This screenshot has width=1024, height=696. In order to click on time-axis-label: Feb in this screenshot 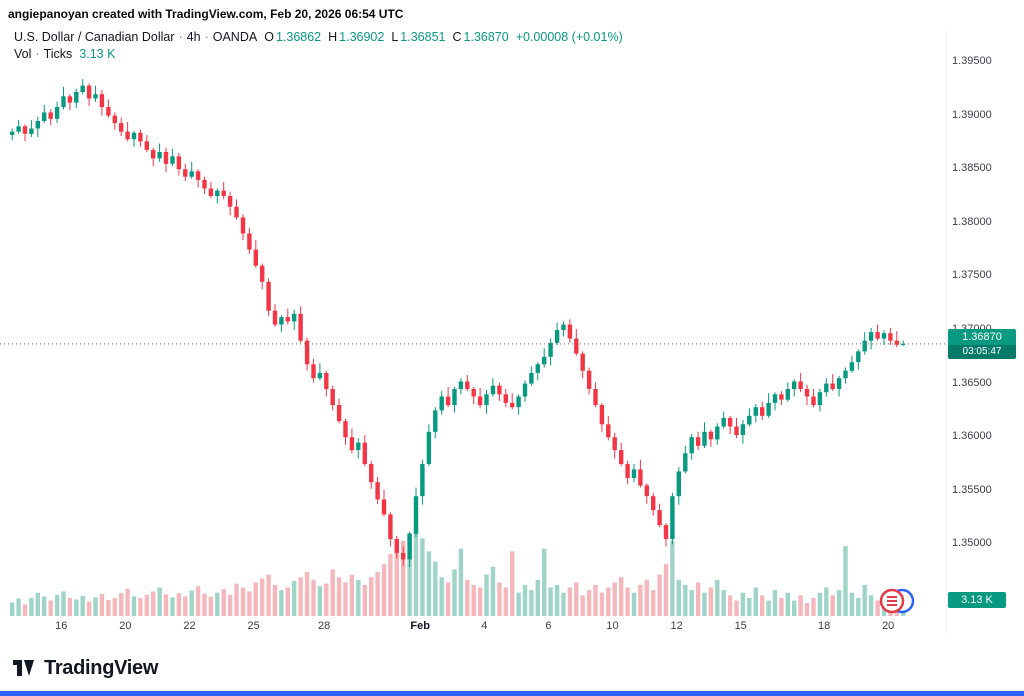, I will do `click(420, 626)`.